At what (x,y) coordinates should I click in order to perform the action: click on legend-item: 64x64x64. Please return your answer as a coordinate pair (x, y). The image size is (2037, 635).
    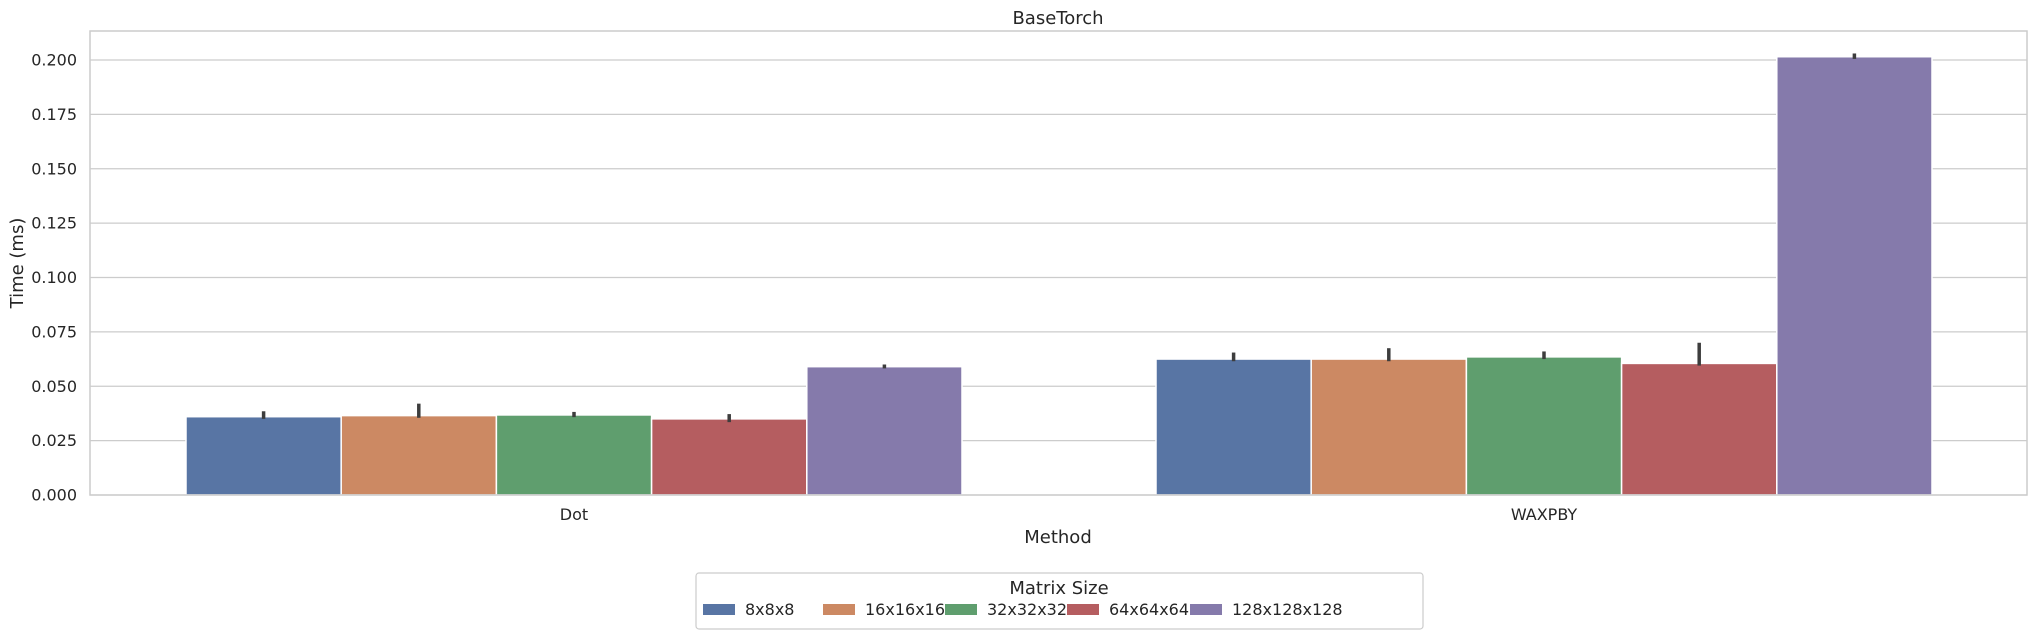
    Looking at the image, I should click on (1128, 609).